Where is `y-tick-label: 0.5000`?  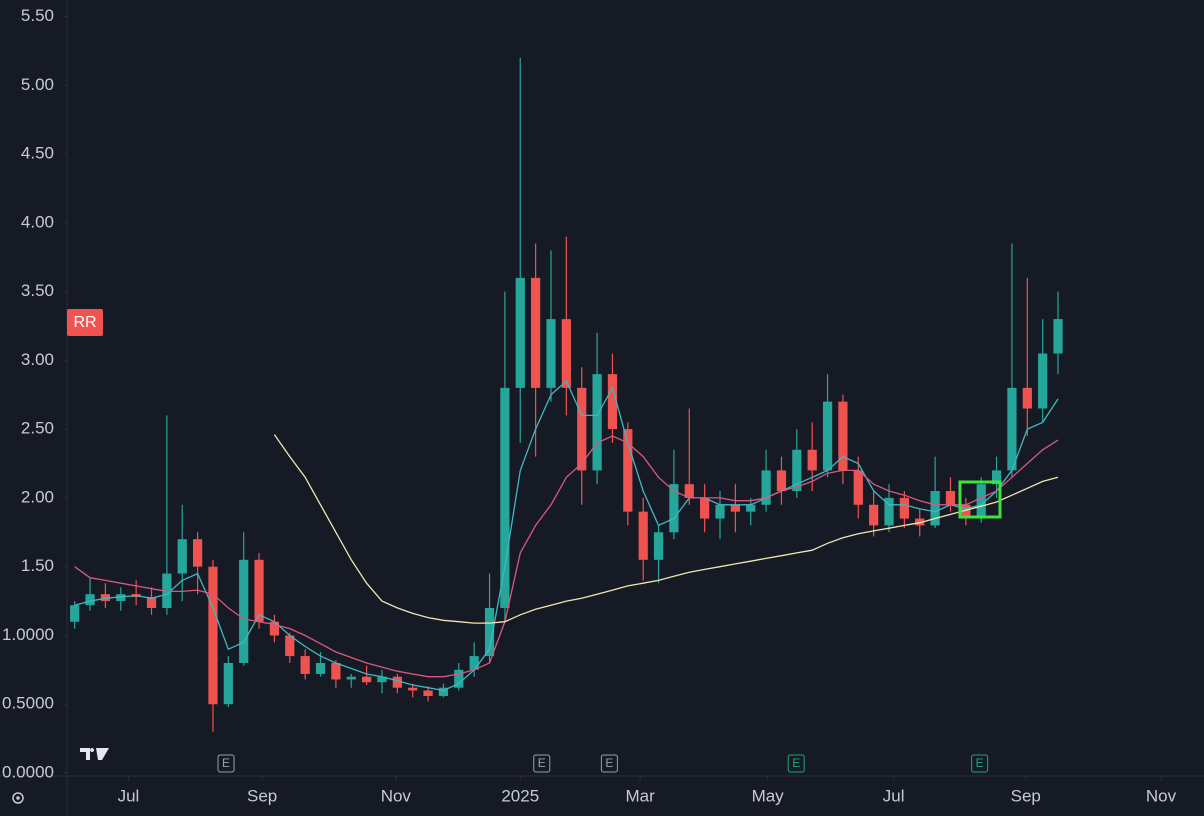
y-tick-label: 0.5000 is located at coordinates (28, 703).